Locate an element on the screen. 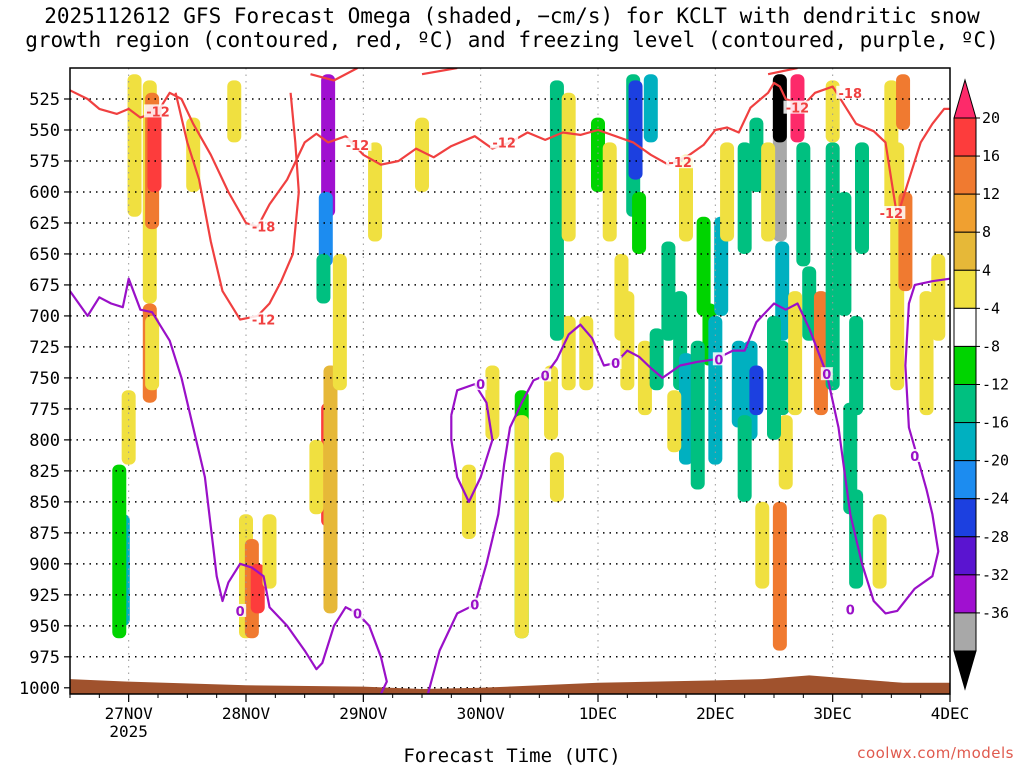 The image size is (1024, 768). y-tick-label: 800 is located at coordinates (44, 441).